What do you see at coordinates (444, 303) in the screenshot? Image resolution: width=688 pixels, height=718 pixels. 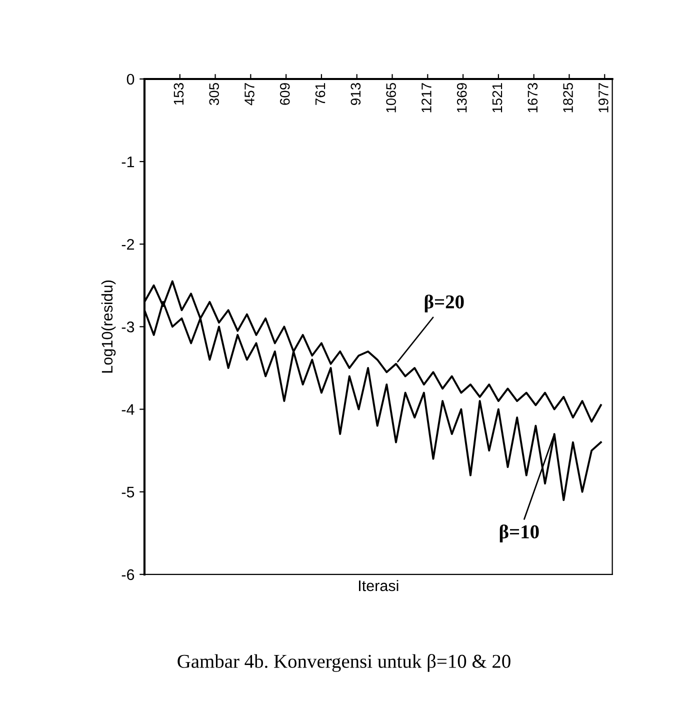 I see `annotation: β=20` at bounding box center [444, 303].